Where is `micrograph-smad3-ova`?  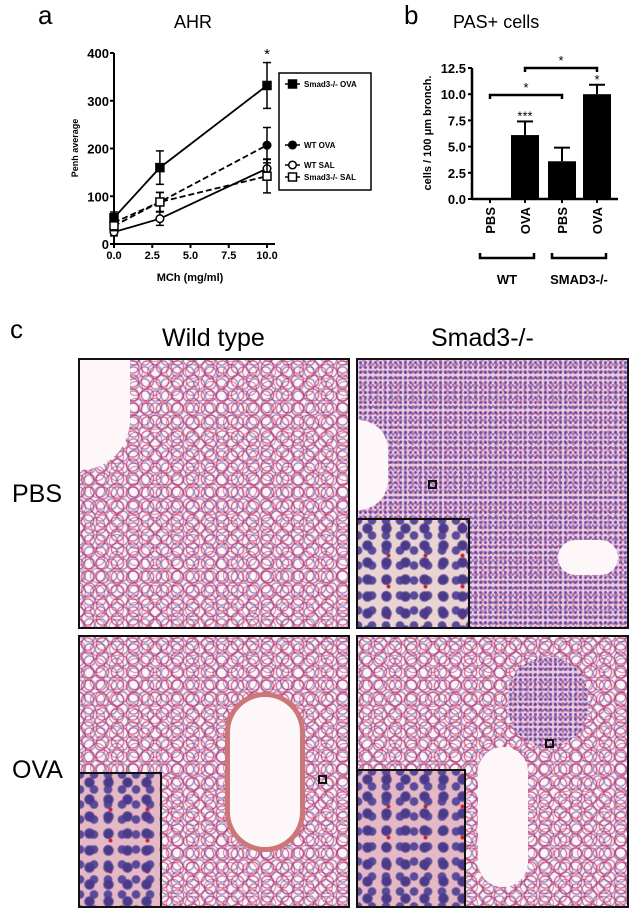
micrograph-smad3-ova is located at coordinates (492, 771).